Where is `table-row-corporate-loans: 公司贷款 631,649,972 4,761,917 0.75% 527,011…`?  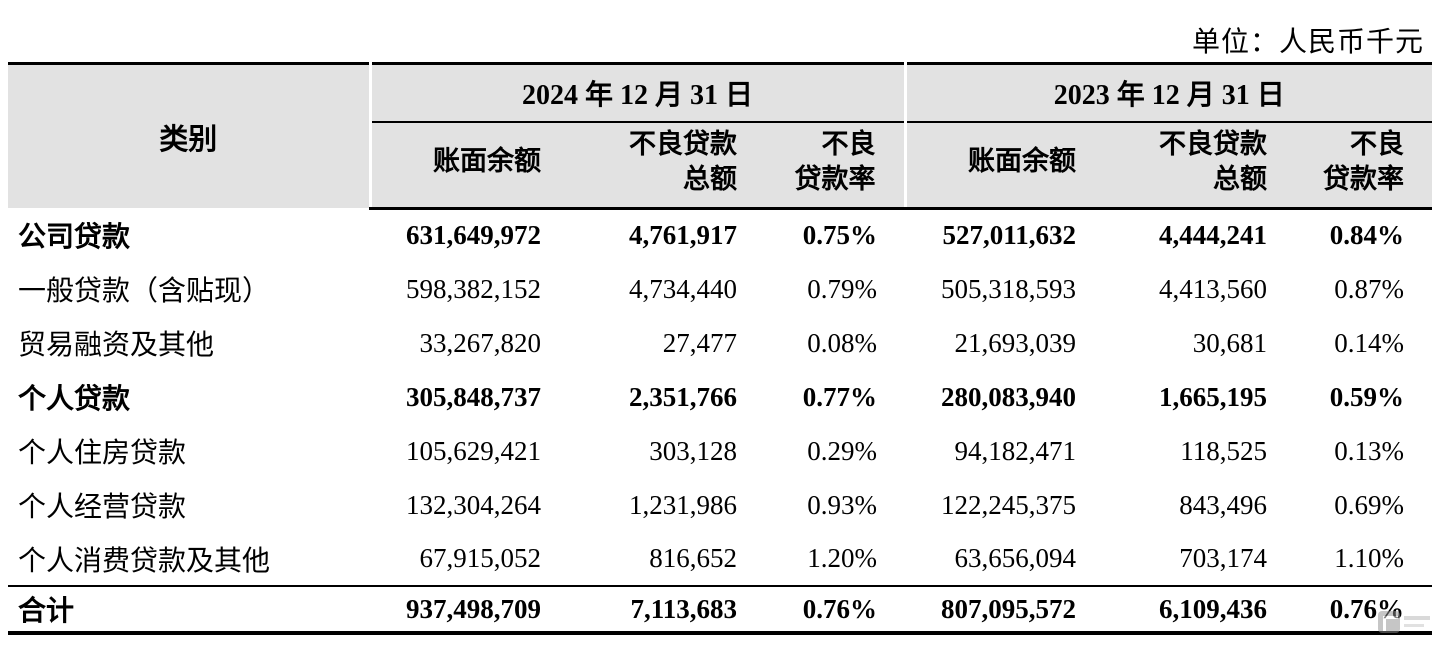
table-row-corporate-loans: 公司贷款 631,649,972 4,761,917 0.75% 527,011… is located at coordinates (720, 235).